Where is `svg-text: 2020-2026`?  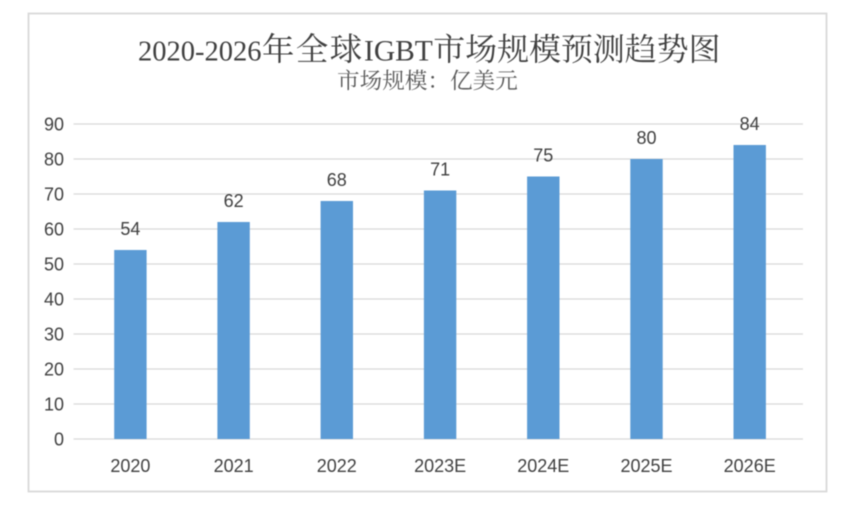 svg-text: 2020-2026 is located at coordinates (200, 52).